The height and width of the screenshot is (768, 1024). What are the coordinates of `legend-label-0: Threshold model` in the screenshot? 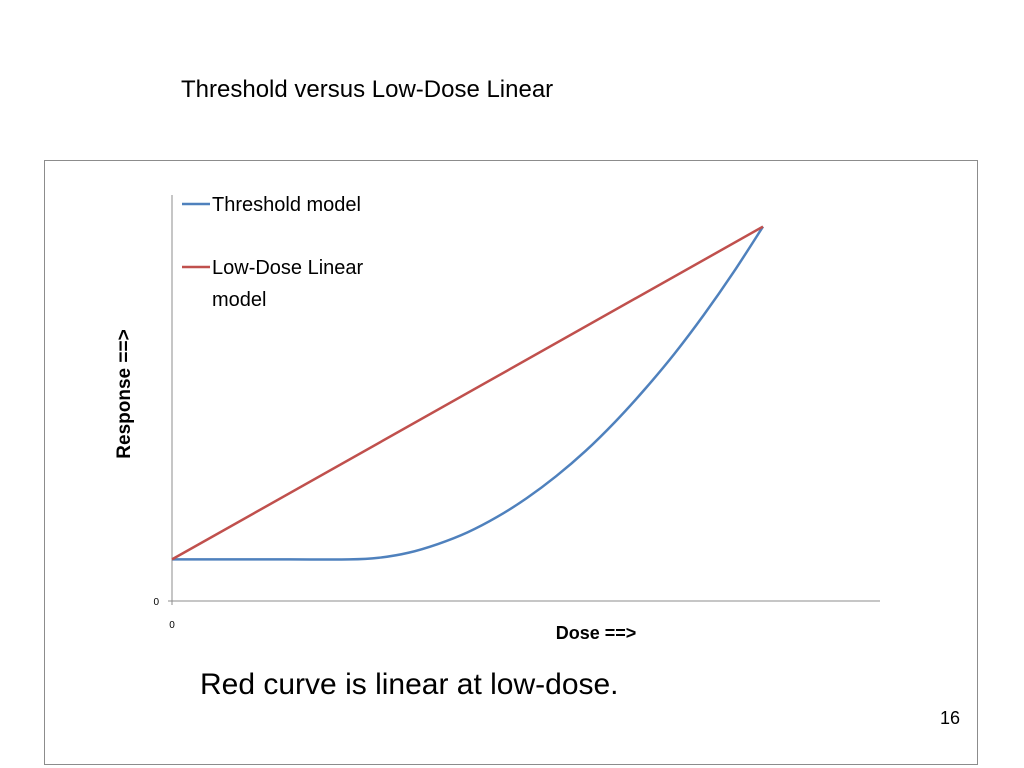 It's located at (286, 205).